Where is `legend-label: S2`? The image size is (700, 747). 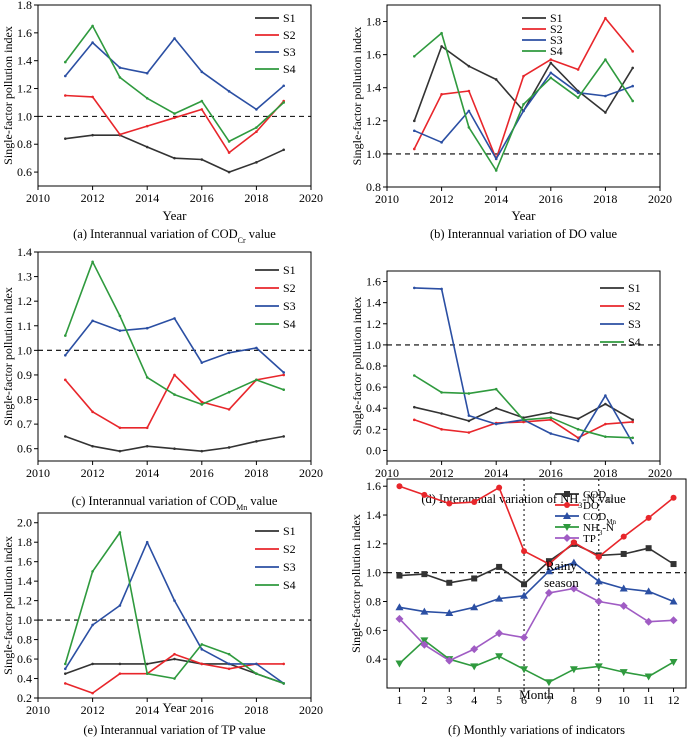 legend-label: S2 is located at coordinates (634, 306).